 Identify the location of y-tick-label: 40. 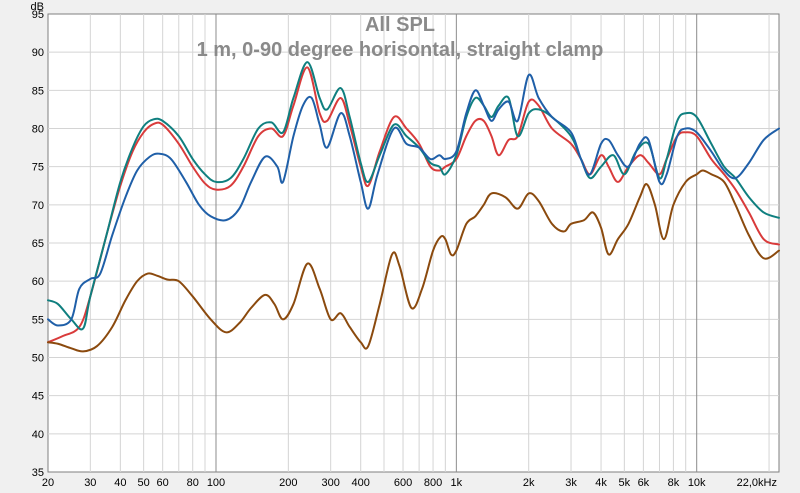
(38, 435).